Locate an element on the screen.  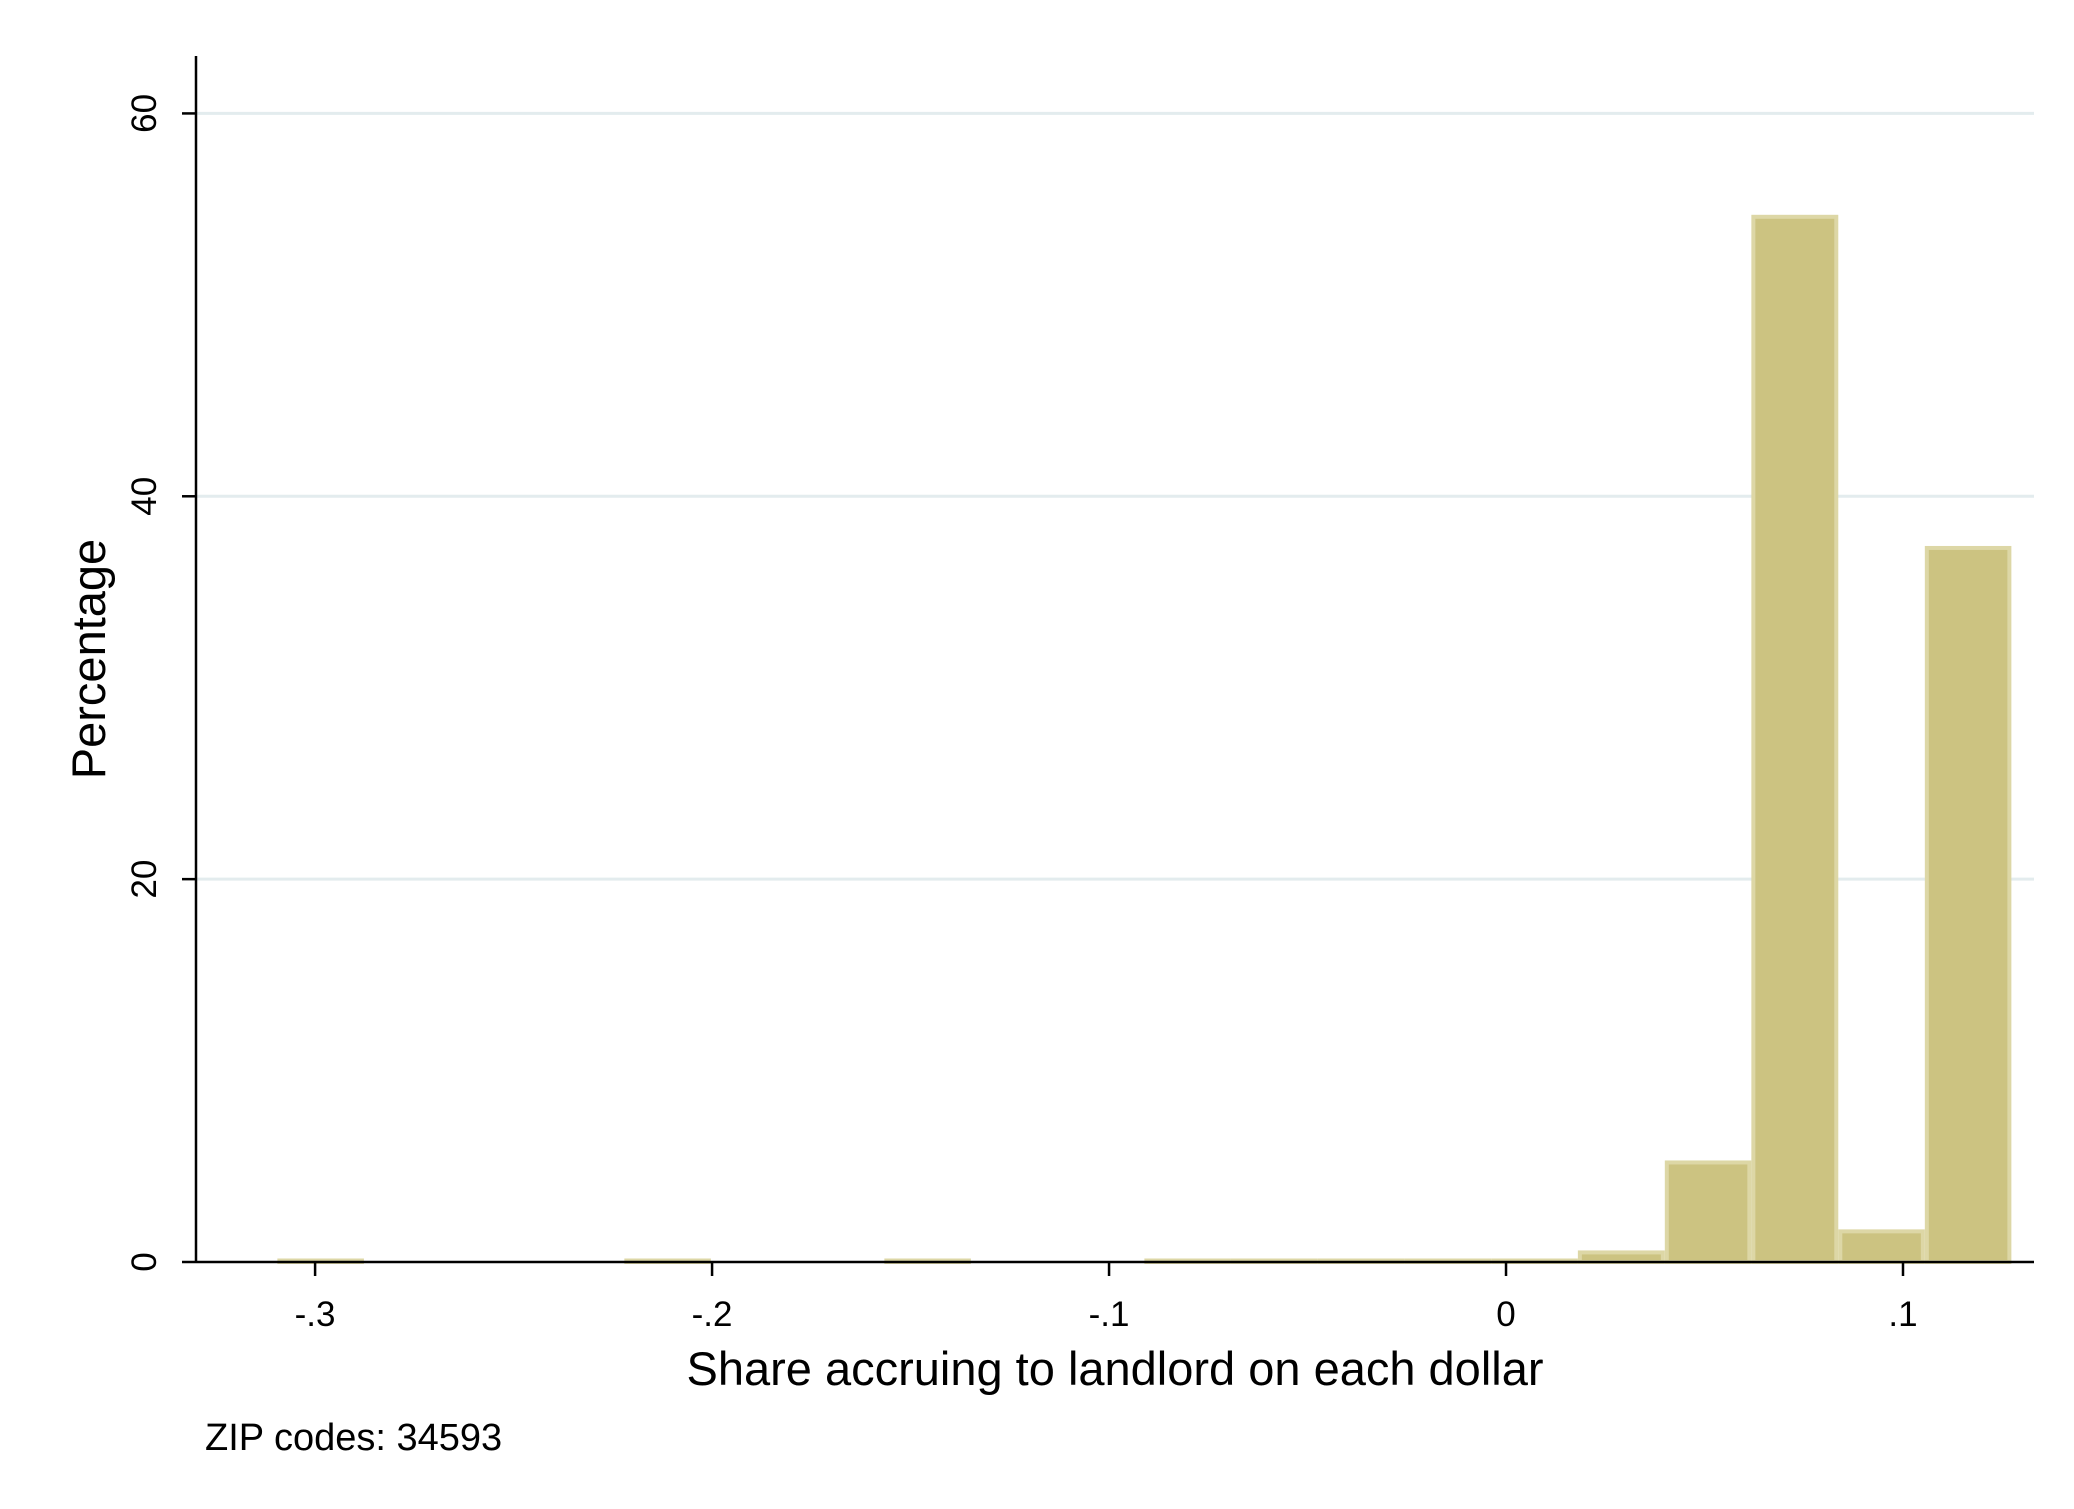
x-tick-label--.3: -.3 is located at coordinates (315, 1314).